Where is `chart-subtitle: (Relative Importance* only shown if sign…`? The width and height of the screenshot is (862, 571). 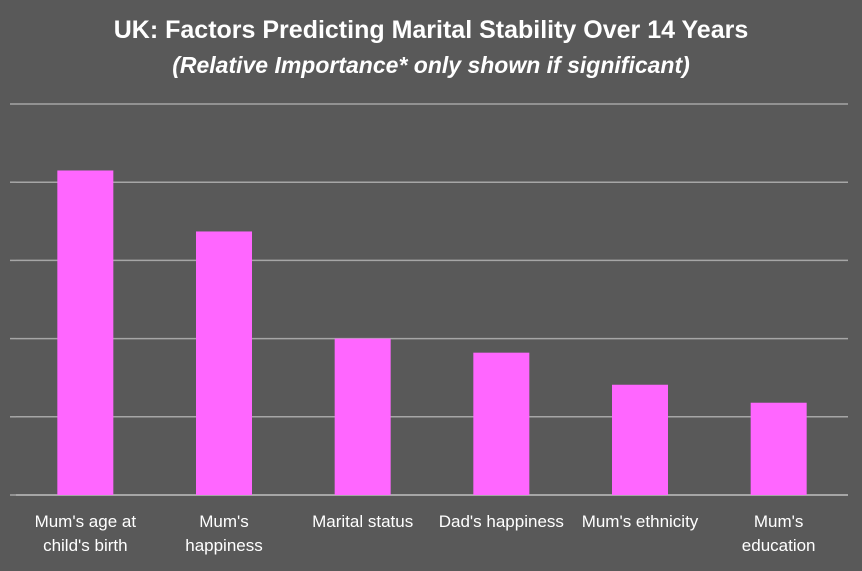
chart-subtitle: (Relative Importance* only shown if sign… is located at coordinates (431, 65).